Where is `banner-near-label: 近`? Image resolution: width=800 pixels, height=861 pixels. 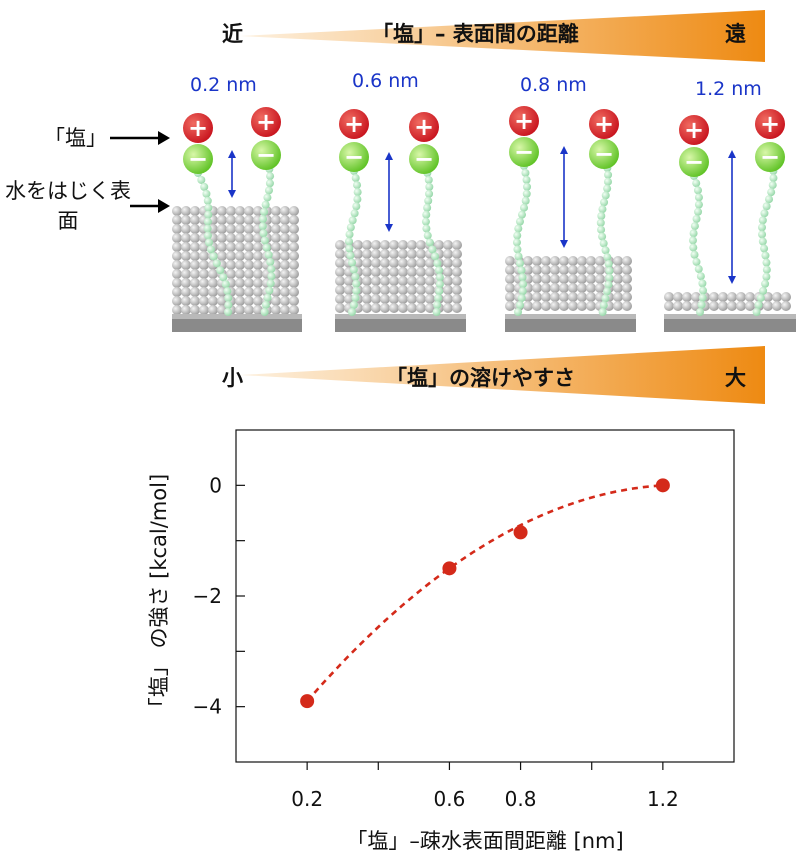 banner-near-label: 近 is located at coordinates (232, 34).